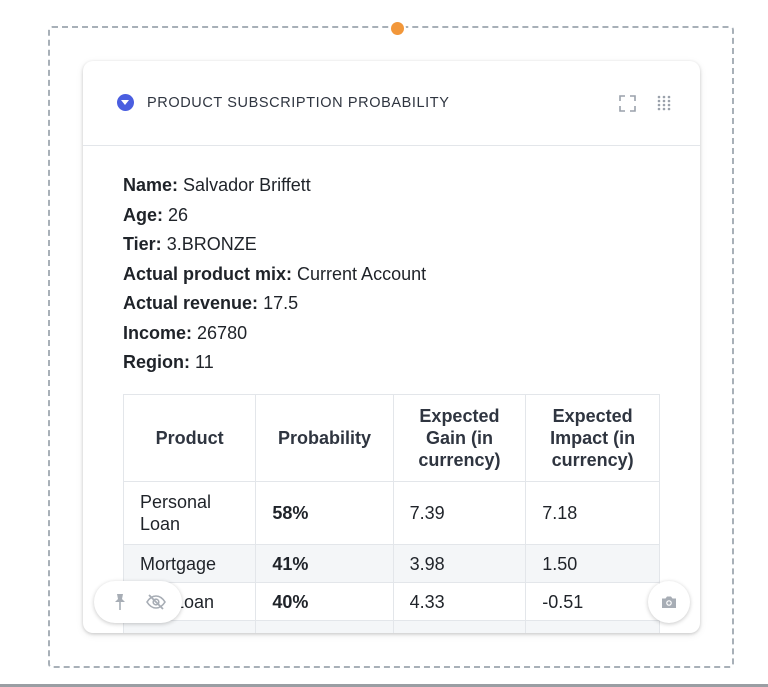  What do you see at coordinates (274, 334) in the screenshot?
I see `profile-income: Income: 26780` at bounding box center [274, 334].